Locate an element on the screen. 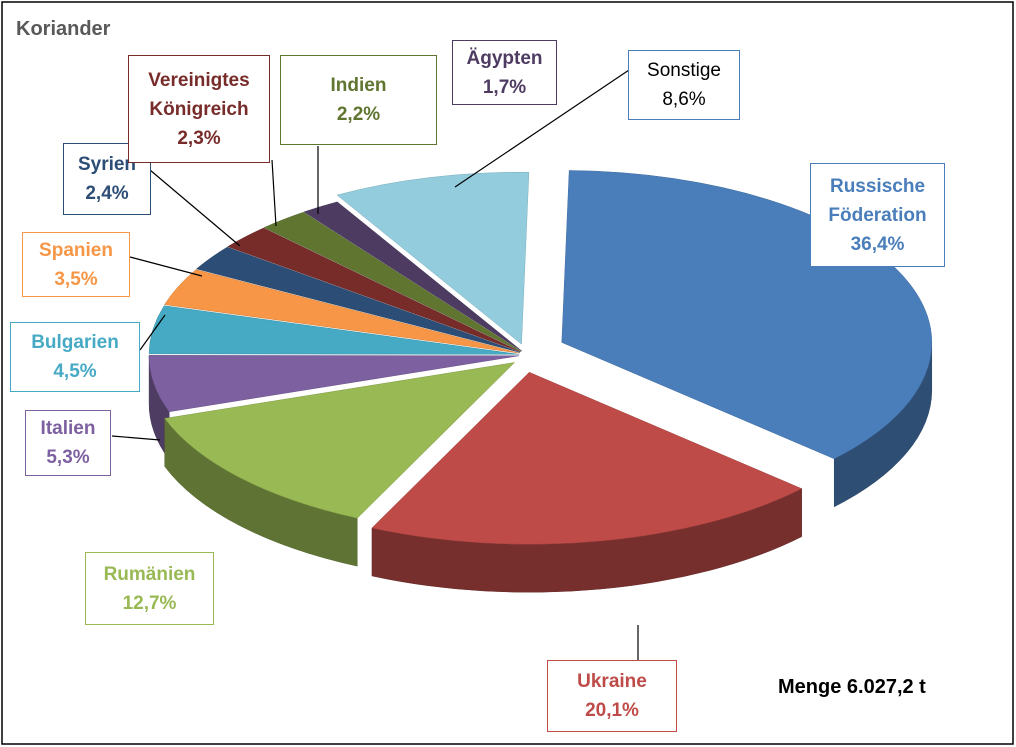 Image resolution: width=1016 pixels, height=747 pixels. label-value: 8,6% is located at coordinates (684, 99).